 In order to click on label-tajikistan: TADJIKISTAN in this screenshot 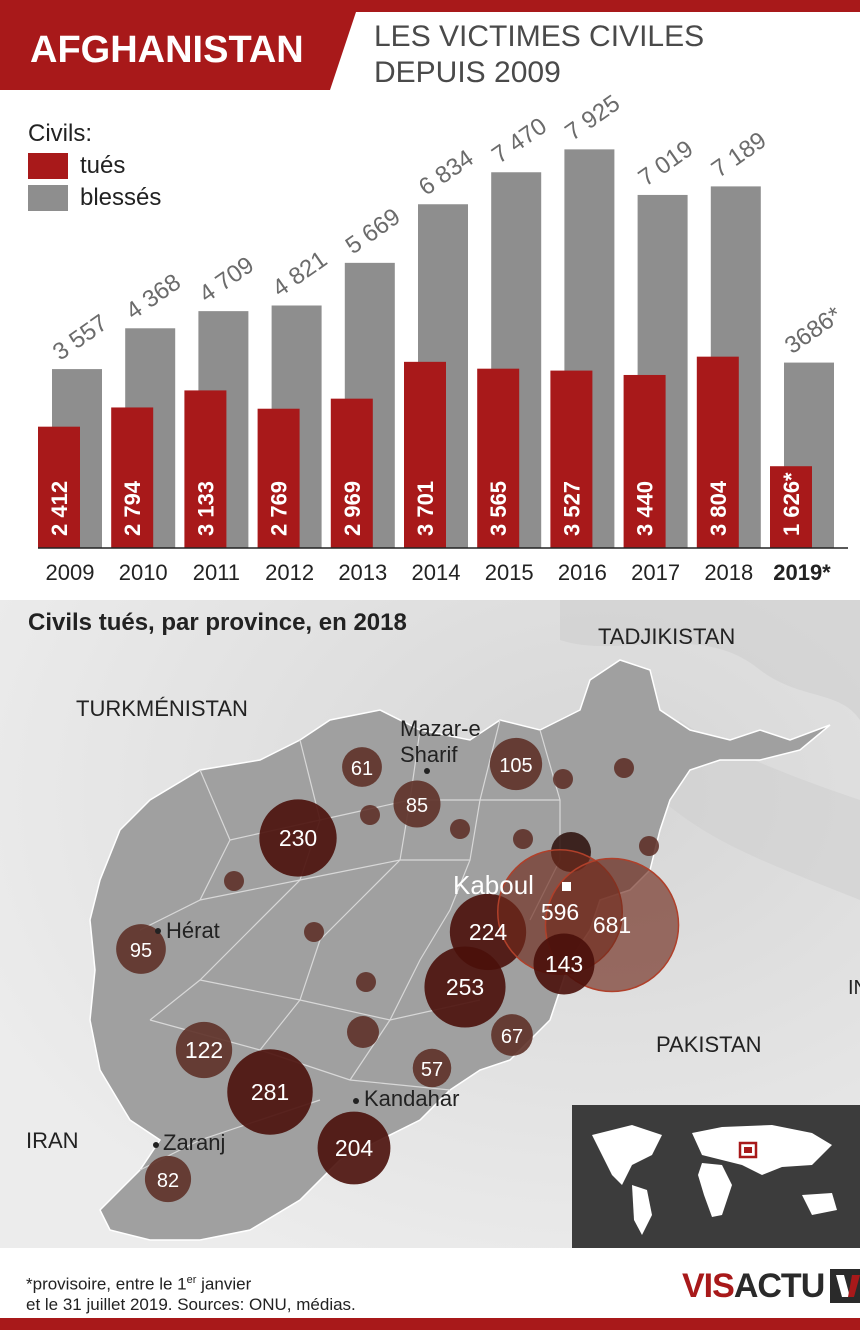, I will do `click(666, 636)`.